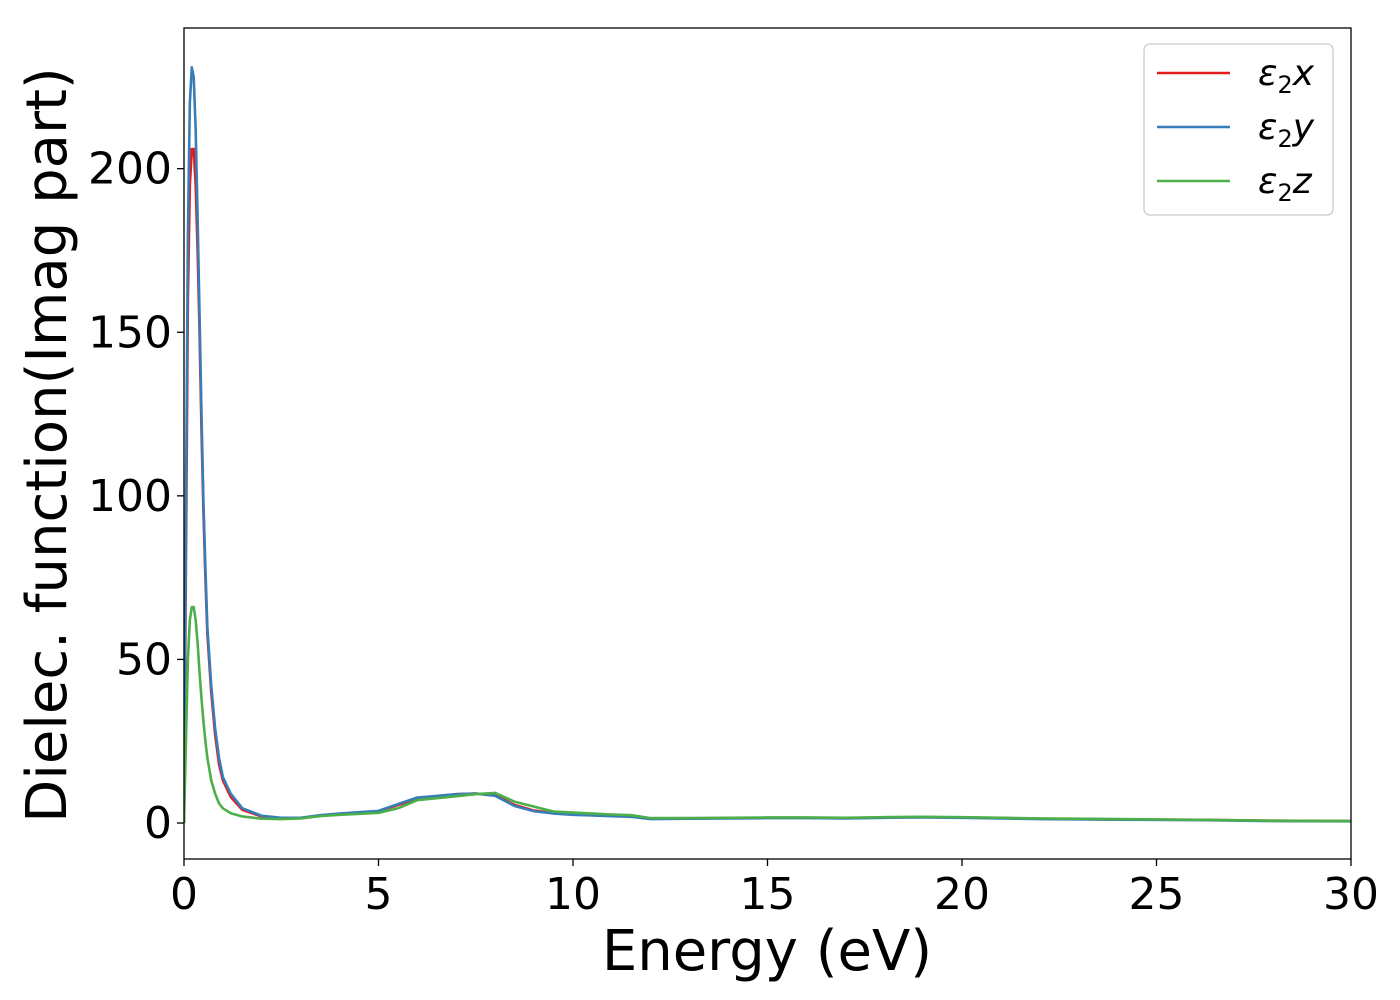  I want to click on y-tick-label: 50, so click(144, 659).